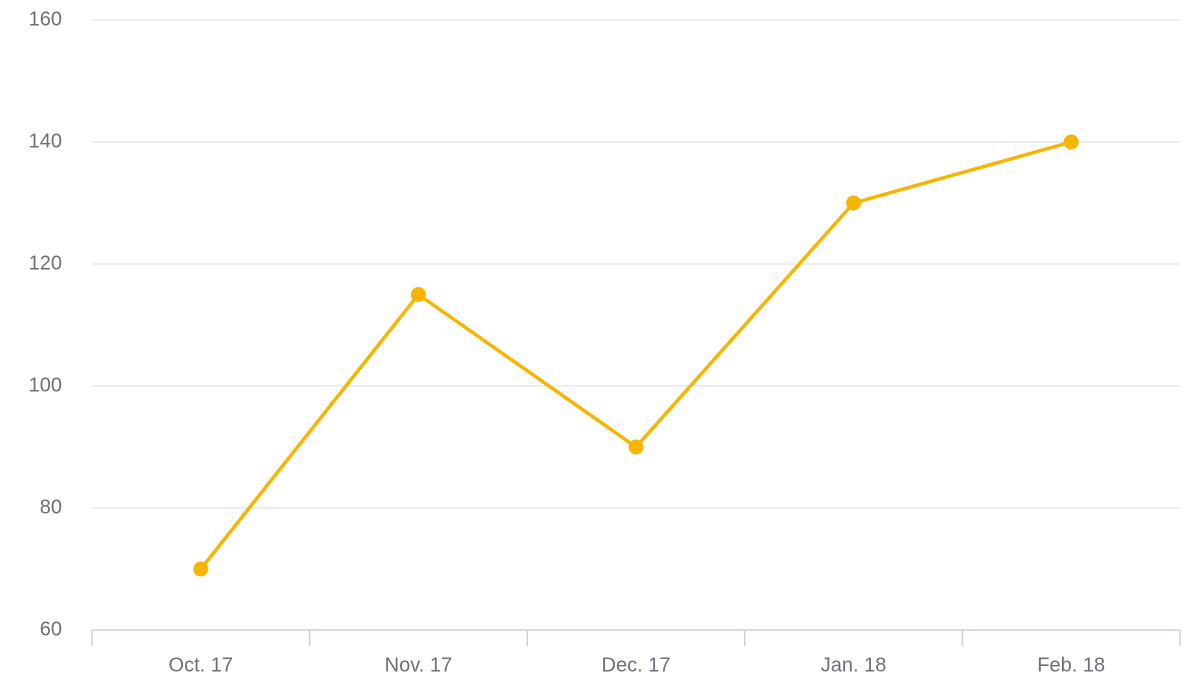 This screenshot has height=700, width=1200. What do you see at coordinates (201, 665) in the screenshot?
I see `x-tick-label: Oct. 17` at bounding box center [201, 665].